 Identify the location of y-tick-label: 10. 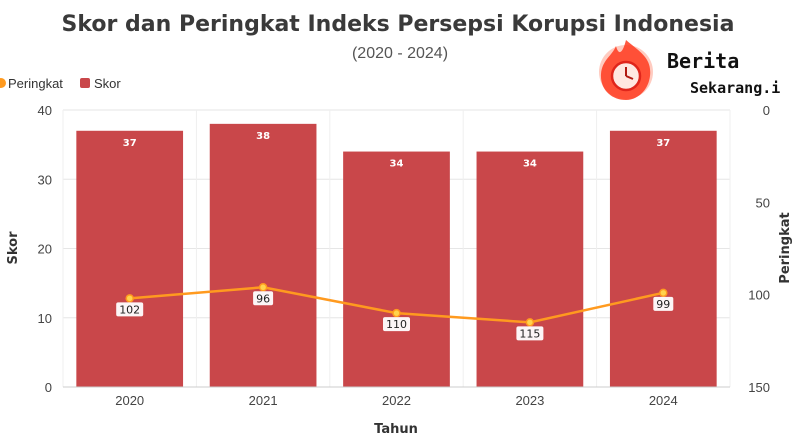
(45, 318).